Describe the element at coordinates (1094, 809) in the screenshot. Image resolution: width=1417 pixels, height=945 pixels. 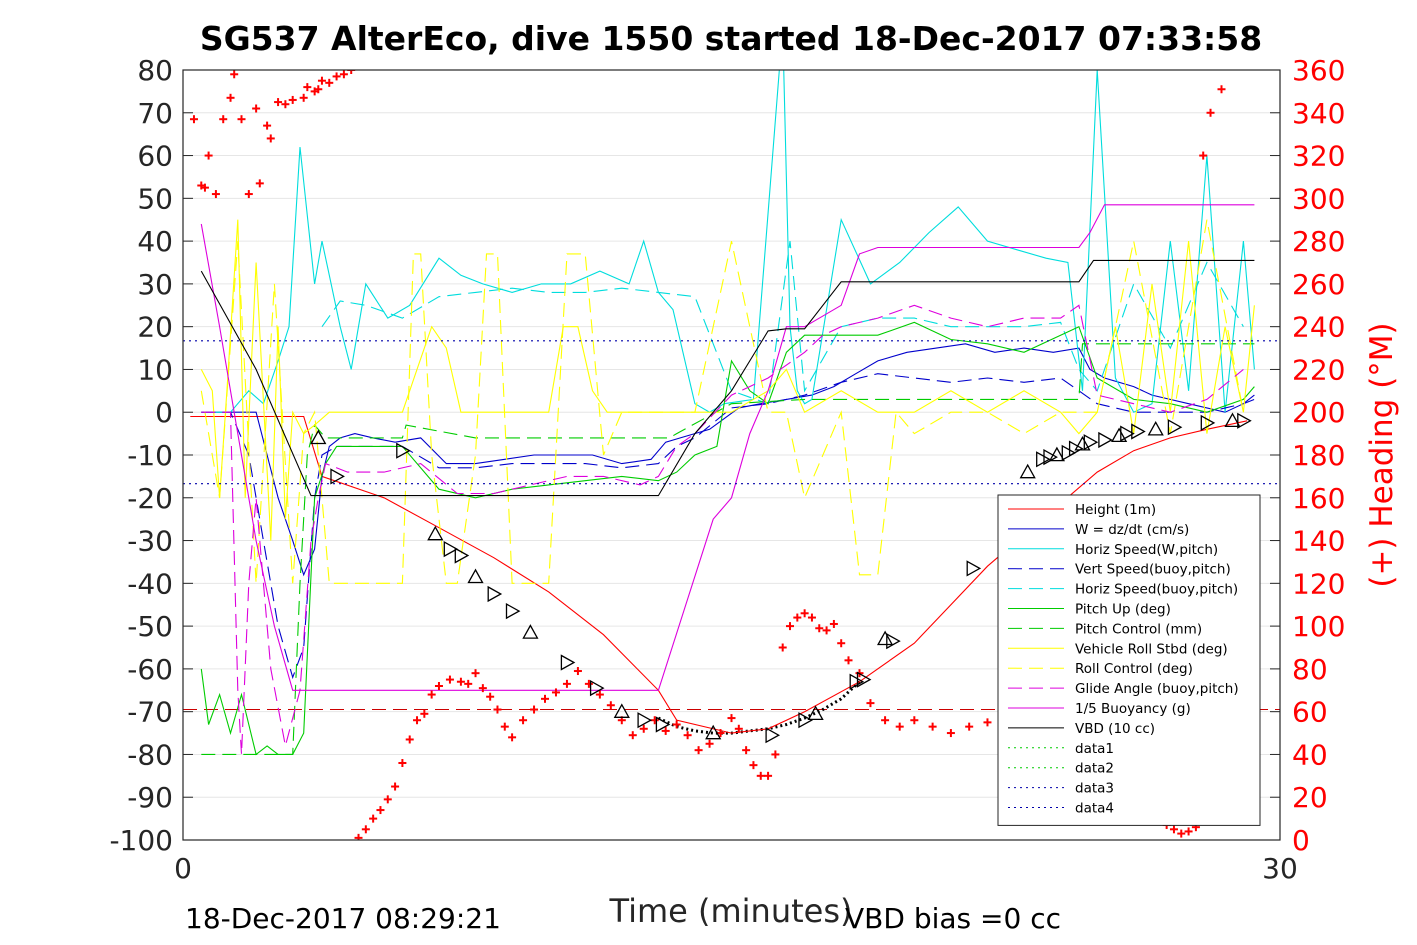
I see `legend-label: data4` at that location.